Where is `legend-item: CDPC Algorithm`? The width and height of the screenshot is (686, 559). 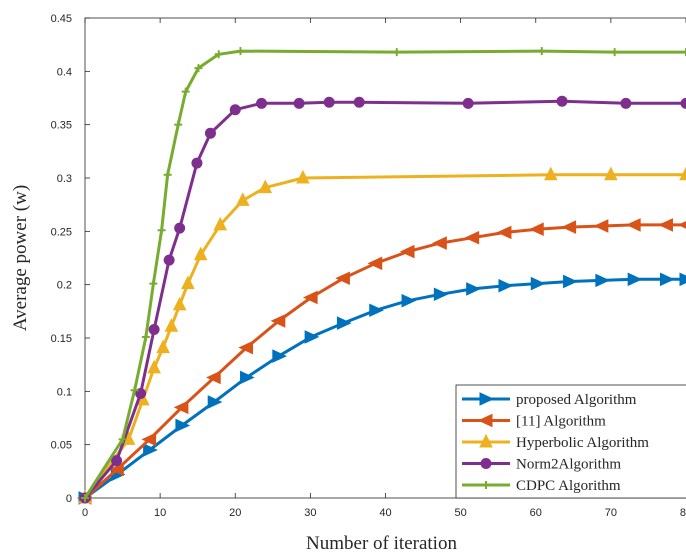
legend-item: CDPC Algorithm is located at coordinates (541, 486).